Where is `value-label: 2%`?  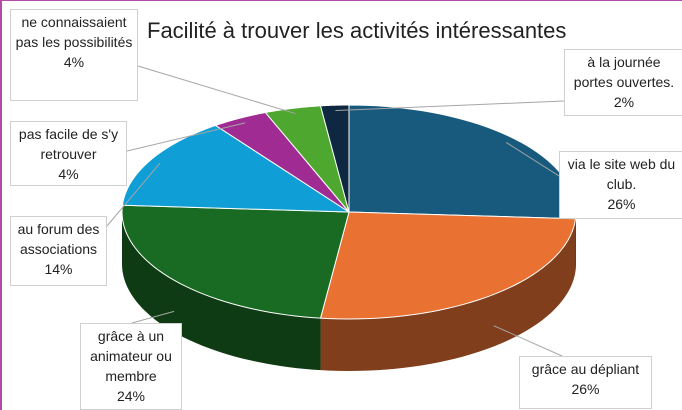
value-label: 2% is located at coordinates (624, 102).